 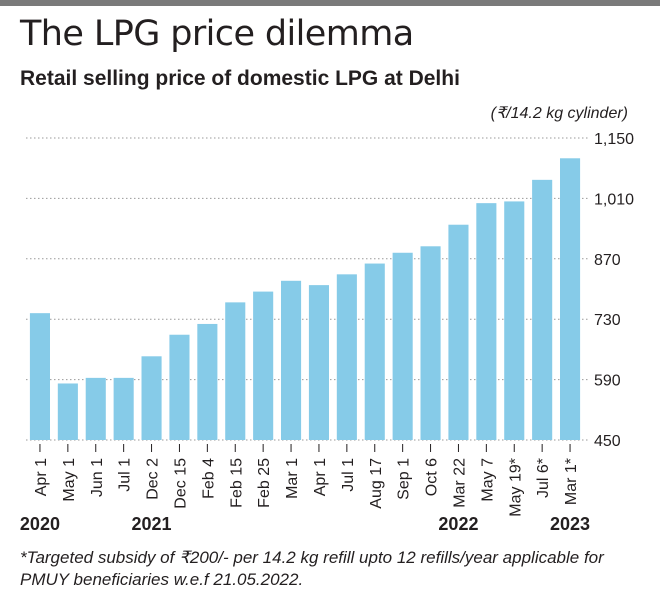 I want to click on y-axis-unit-label: (₹/14.2 kg cylinder), so click(x=559, y=113).